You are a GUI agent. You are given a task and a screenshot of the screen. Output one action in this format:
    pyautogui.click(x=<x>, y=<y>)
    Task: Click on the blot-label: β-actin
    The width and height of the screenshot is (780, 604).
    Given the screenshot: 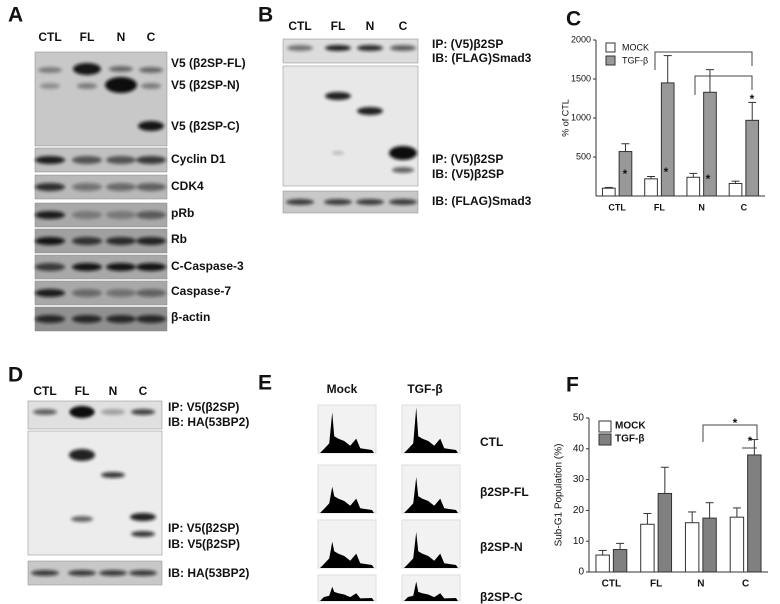 What is the action you would take?
    pyautogui.click(x=190, y=317)
    